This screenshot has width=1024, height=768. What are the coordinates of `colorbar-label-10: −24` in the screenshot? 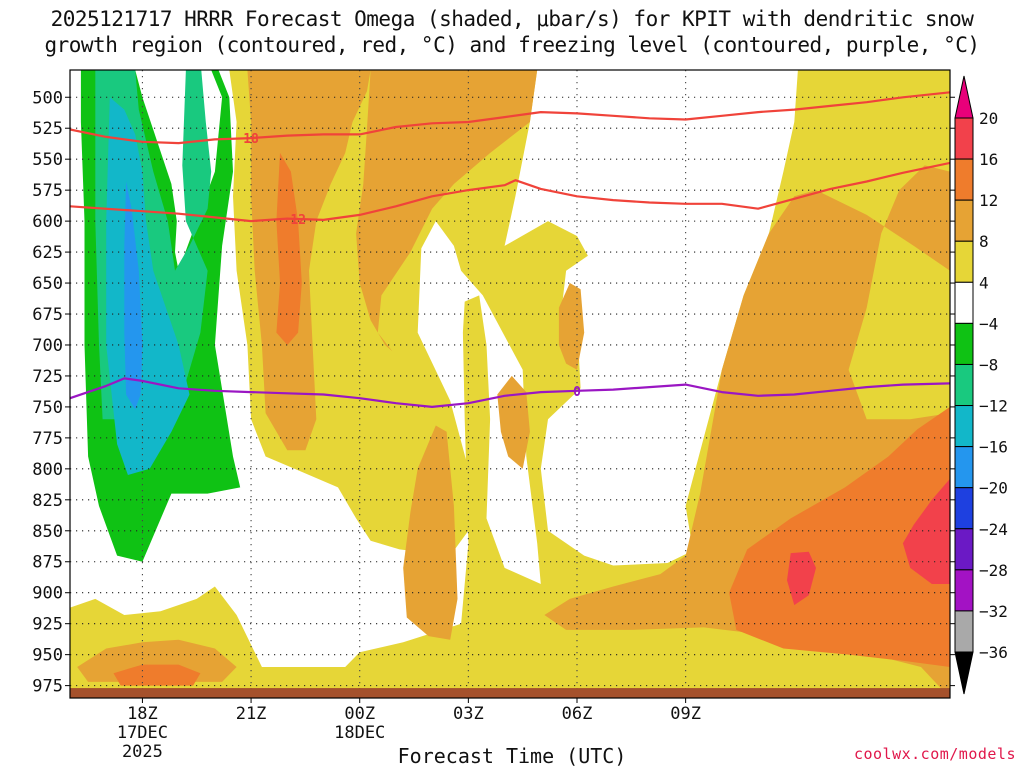 It's located at (993, 529).